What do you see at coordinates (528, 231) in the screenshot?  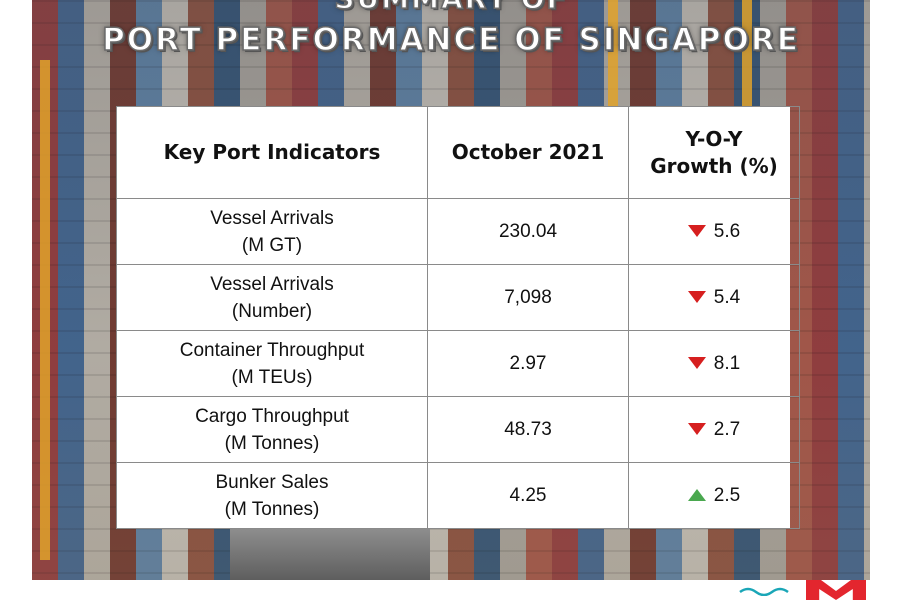 I see `value-cell: 230.04` at bounding box center [528, 231].